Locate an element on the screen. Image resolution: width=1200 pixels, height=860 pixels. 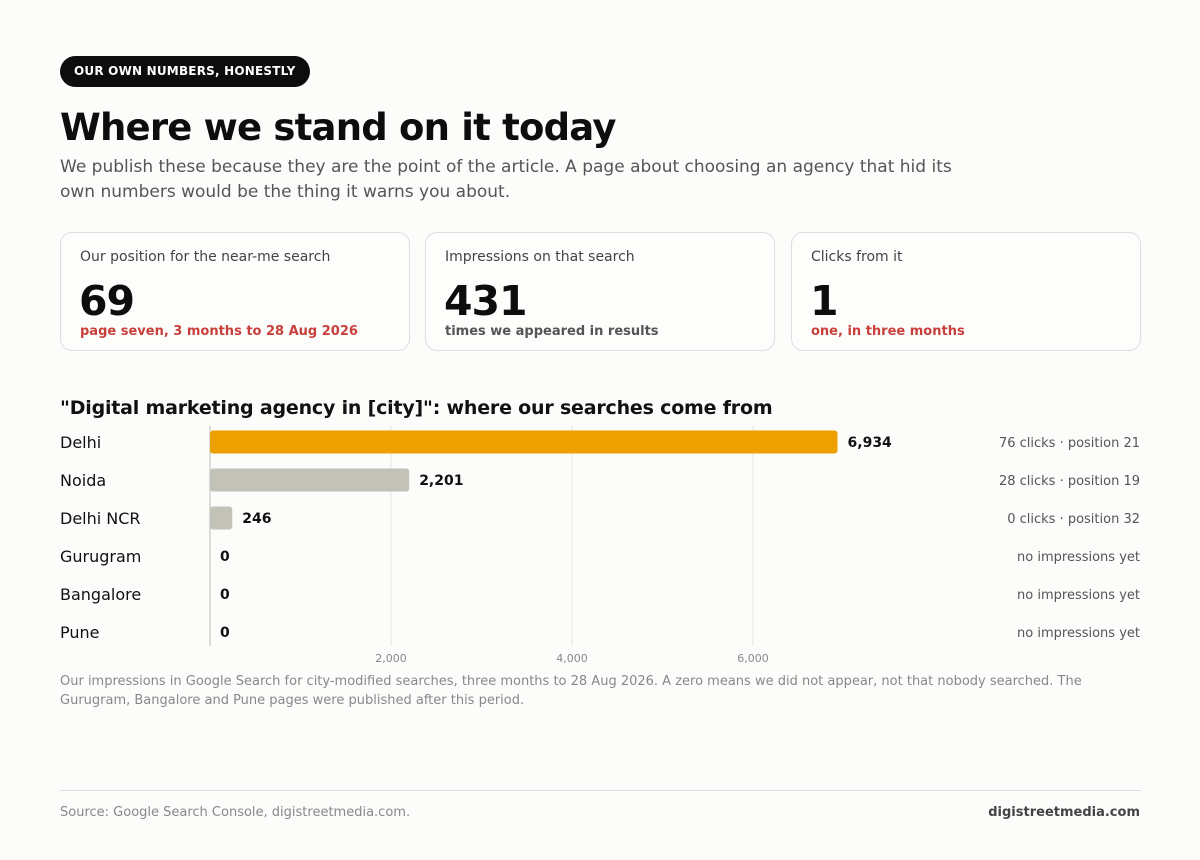
stat-value: 69 is located at coordinates (107, 301).